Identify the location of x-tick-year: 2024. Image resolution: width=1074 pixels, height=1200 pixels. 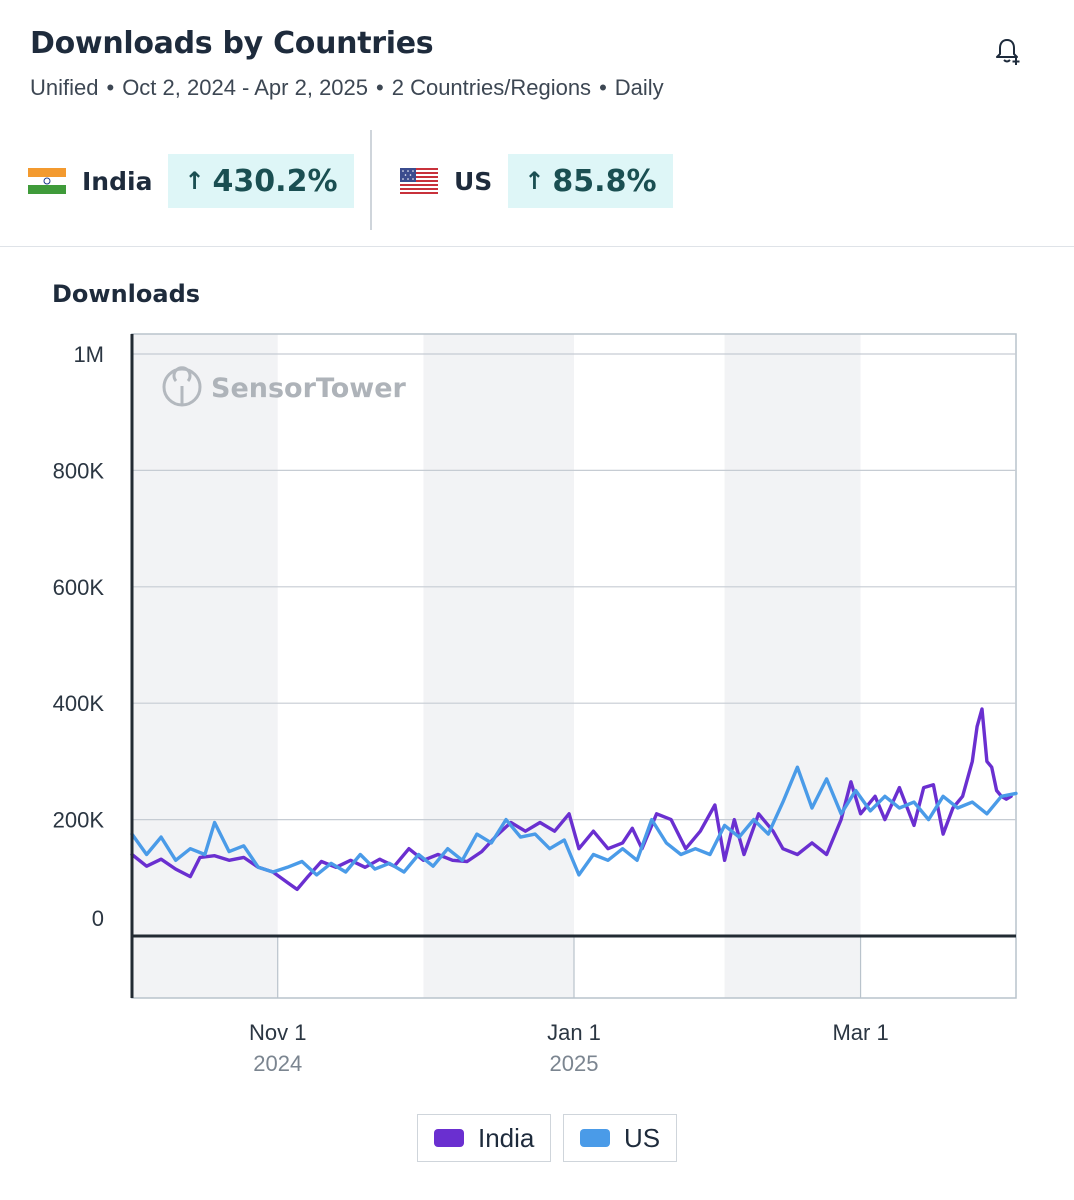
(277, 1063).